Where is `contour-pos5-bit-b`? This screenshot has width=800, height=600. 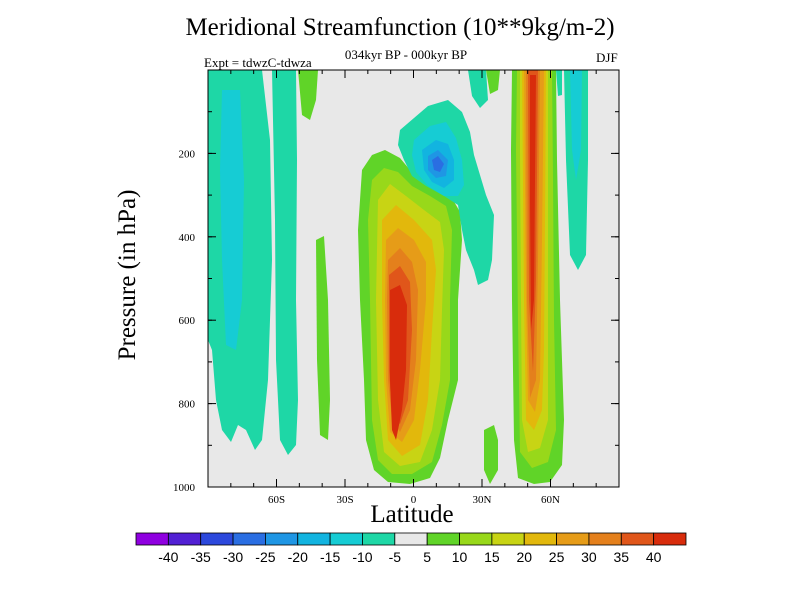
contour-pos5-bit-b is located at coordinates (308, 95).